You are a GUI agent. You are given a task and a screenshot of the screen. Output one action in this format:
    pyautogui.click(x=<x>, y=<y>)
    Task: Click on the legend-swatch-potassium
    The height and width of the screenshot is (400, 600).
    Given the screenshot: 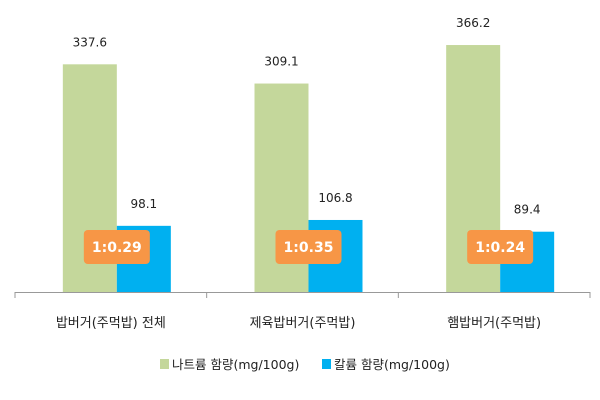 What is the action you would take?
    pyautogui.click(x=326, y=364)
    